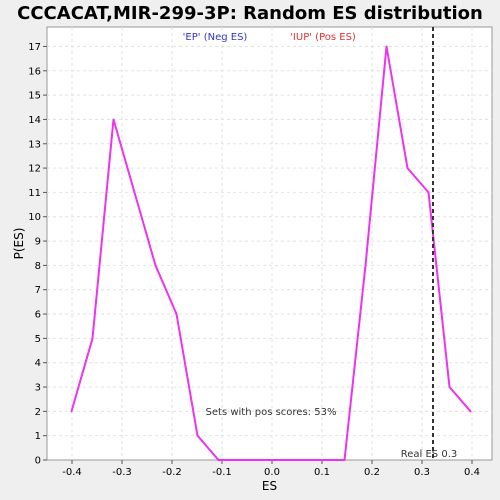 Image resolution: width=500 pixels, height=500 pixels. What do you see at coordinates (38, 363) in the screenshot?
I see `y-tick-label: 4` at bounding box center [38, 363].